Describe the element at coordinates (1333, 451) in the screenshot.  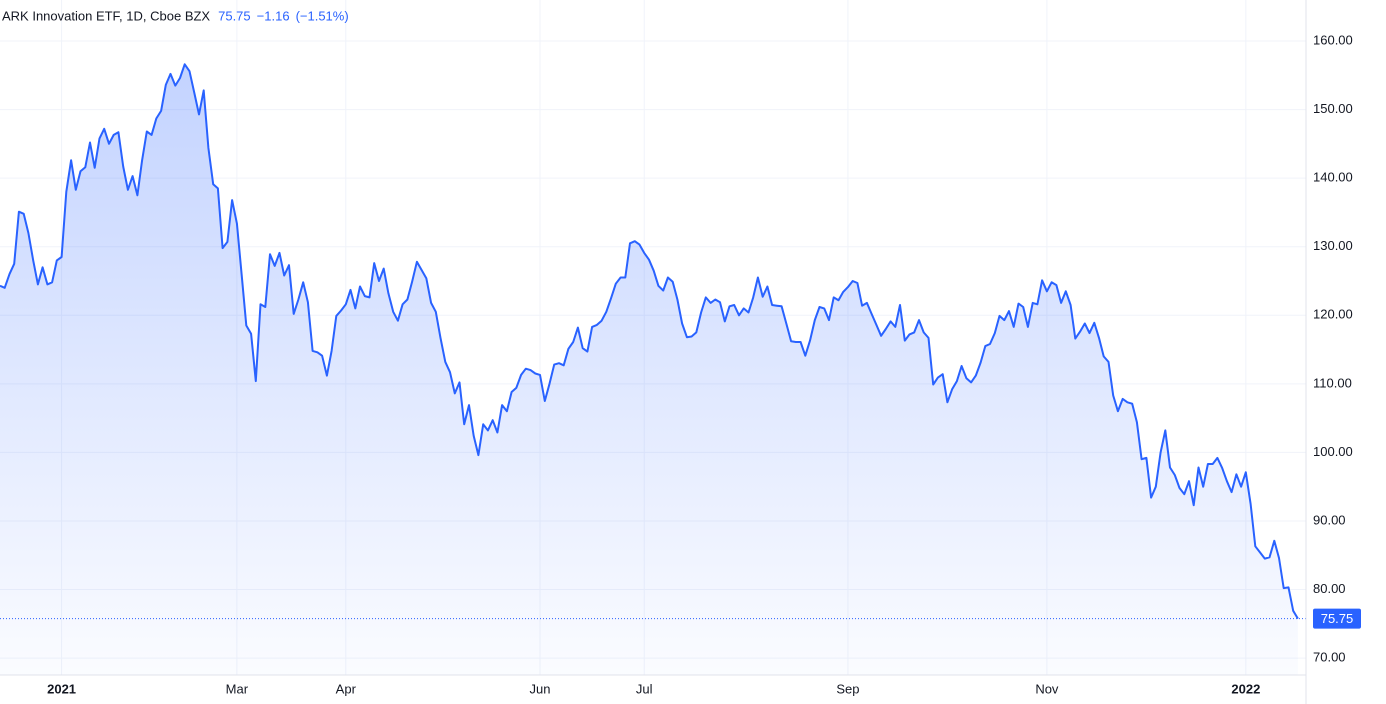
I see `y-tick-label: 100.00` at that location.